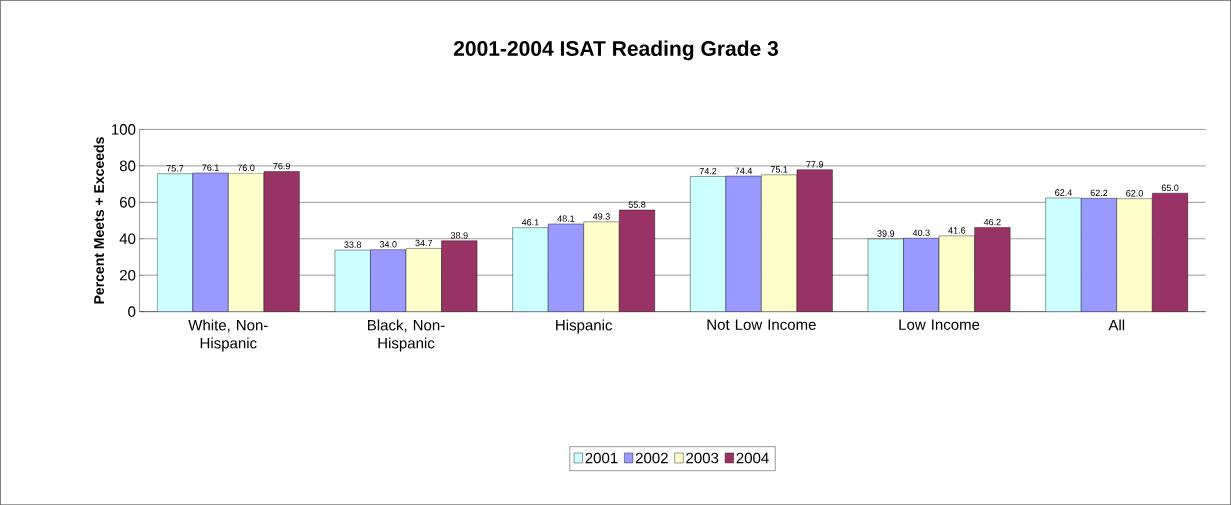 The image size is (1231, 505). I want to click on data-label: 33.8, so click(353, 244).